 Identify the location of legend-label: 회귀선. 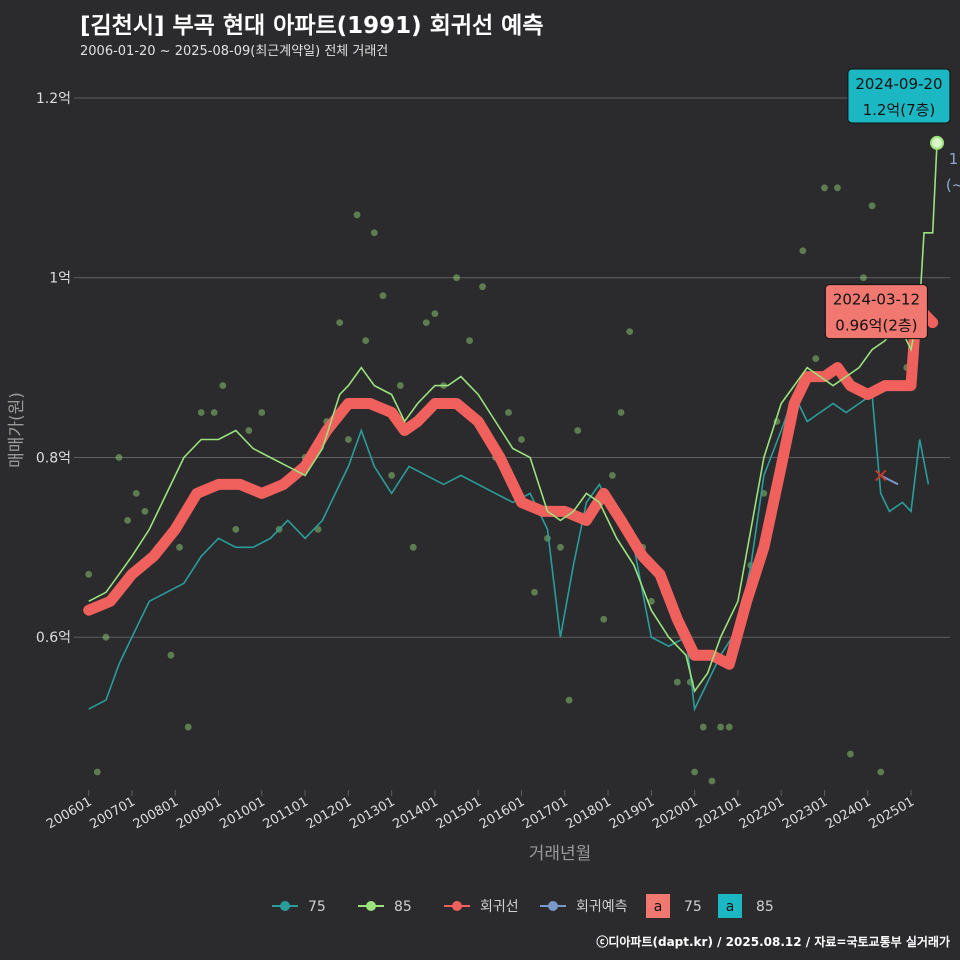
(499, 907).